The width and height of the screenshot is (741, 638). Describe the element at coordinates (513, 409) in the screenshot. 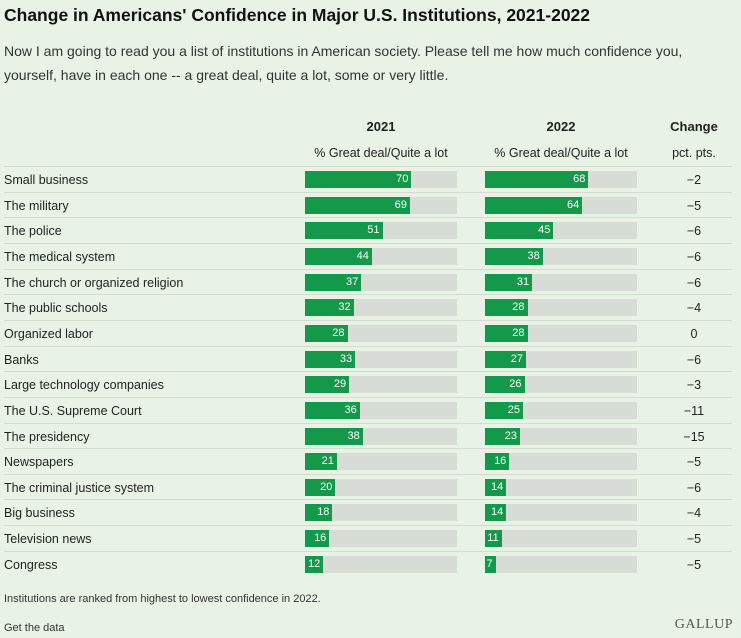

I see `data-label-2022: 25` at that location.